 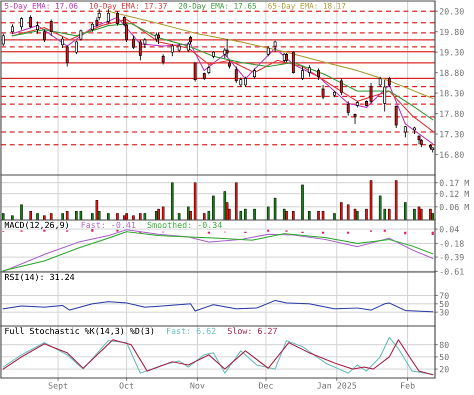 What do you see at coordinates (109, 225) in the screenshot?
I see `series-label: Fast: -0.41` at bounding box center [109, 225].